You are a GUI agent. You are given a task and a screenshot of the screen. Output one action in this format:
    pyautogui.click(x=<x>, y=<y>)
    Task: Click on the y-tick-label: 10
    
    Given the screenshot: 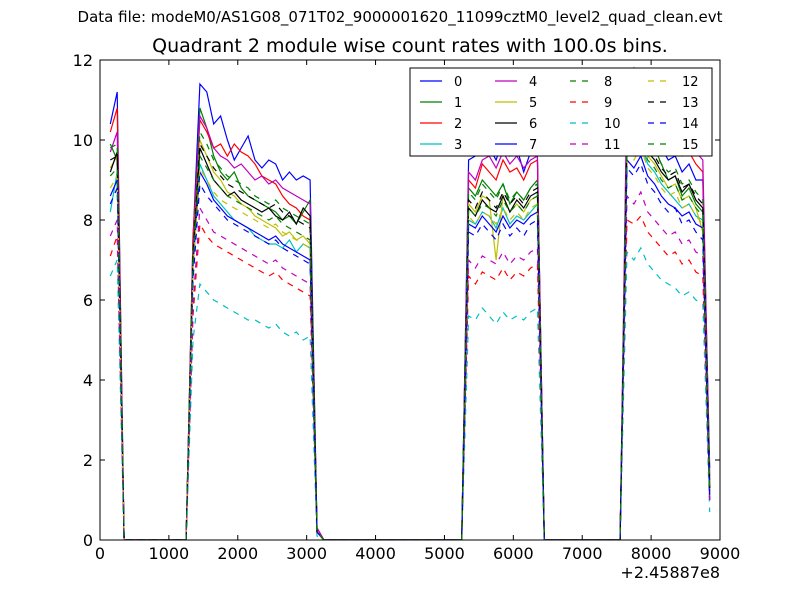 What is the action you would take?
    pyautogui.click(x=83, y=140)
    